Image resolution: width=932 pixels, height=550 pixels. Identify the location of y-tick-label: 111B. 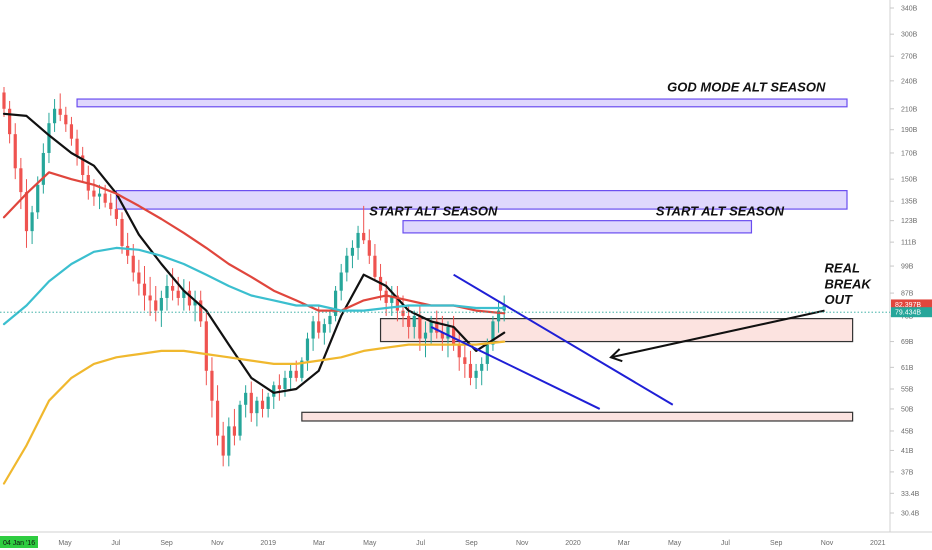
(909, 243).